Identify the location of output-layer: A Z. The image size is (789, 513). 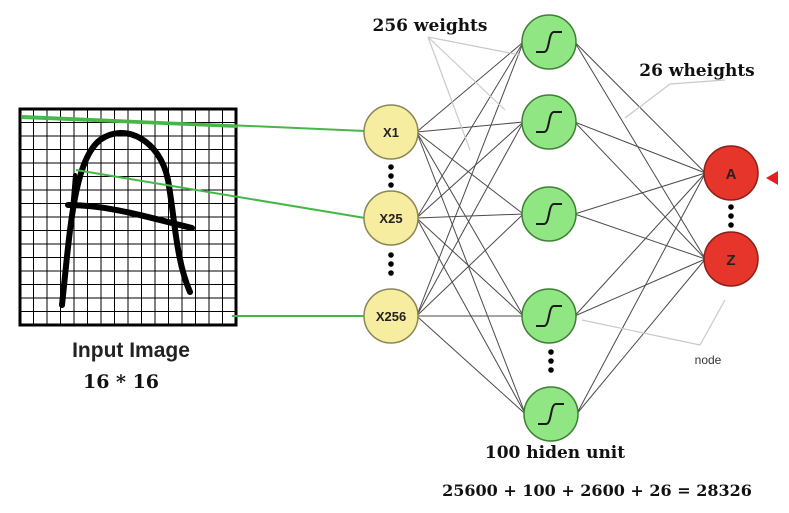
(740, 216).